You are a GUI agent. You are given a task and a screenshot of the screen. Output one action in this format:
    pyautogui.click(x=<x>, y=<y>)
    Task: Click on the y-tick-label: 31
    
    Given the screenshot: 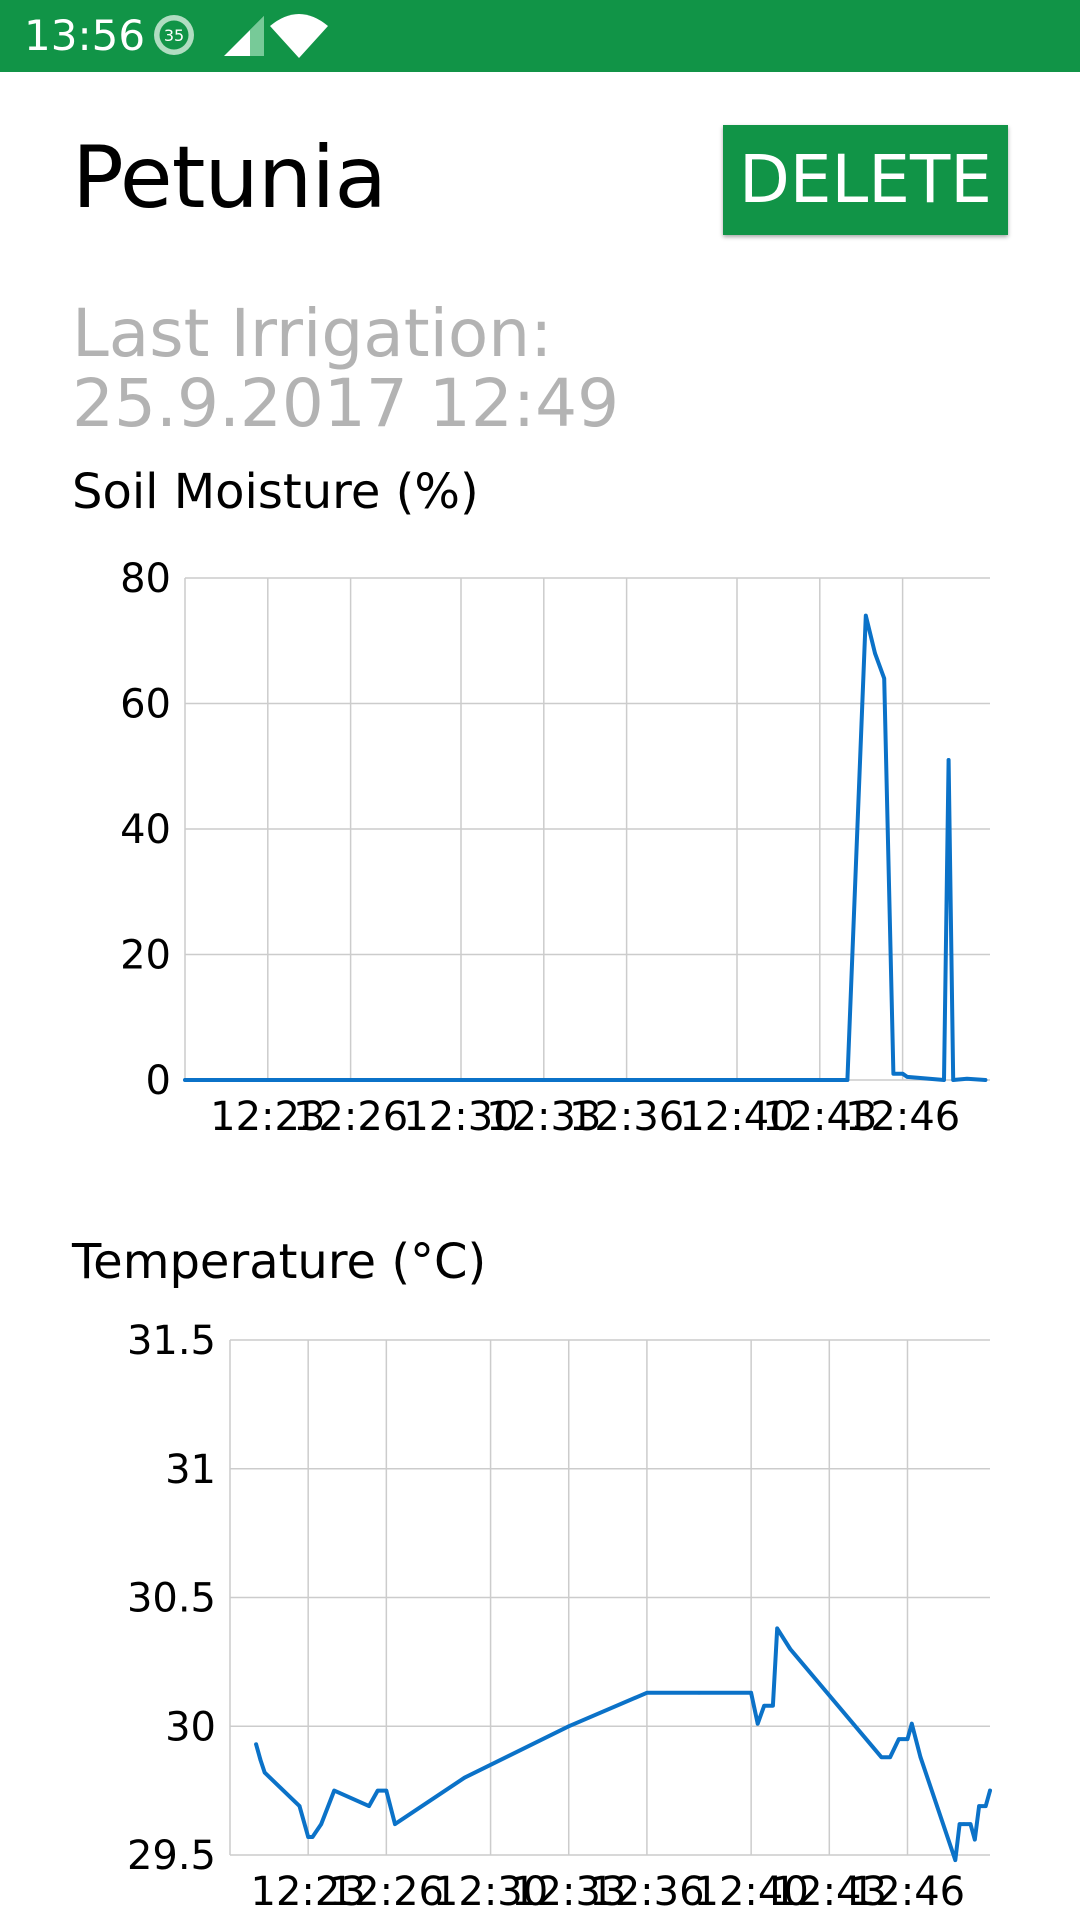 What is the action you would take?
    pyautogui.click(x=190, y=1470)
    